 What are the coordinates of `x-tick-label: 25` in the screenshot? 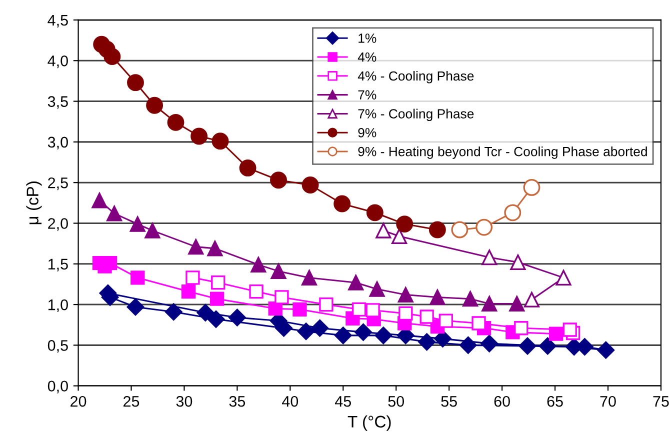 It's located at (132, 401).